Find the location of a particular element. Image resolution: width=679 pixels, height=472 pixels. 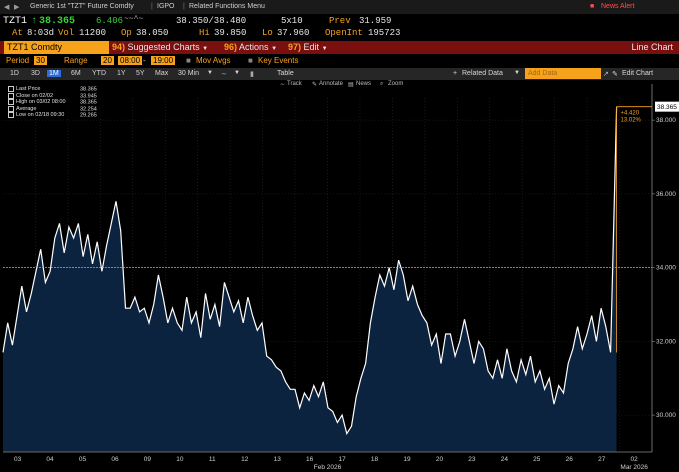

legend-value: 32.254 is located at coordinates (88, 108).